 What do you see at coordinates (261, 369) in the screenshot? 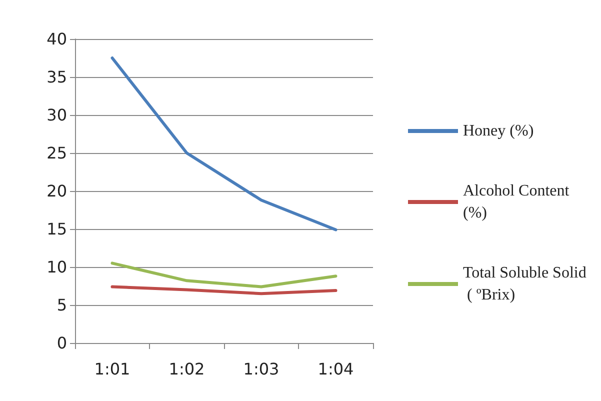
I see `x-tick-label: 1:03` at bounding box center [261, 369].